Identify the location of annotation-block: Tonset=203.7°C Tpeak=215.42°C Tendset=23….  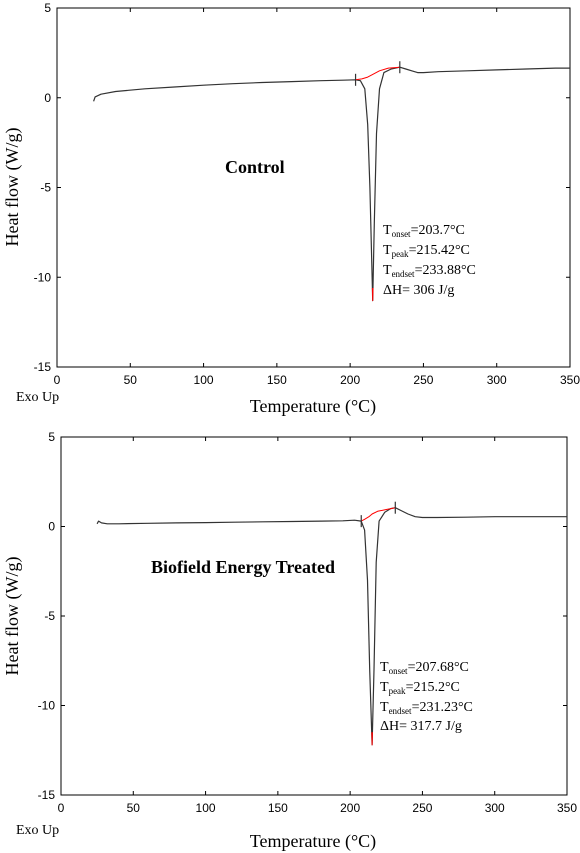
(429, 260).